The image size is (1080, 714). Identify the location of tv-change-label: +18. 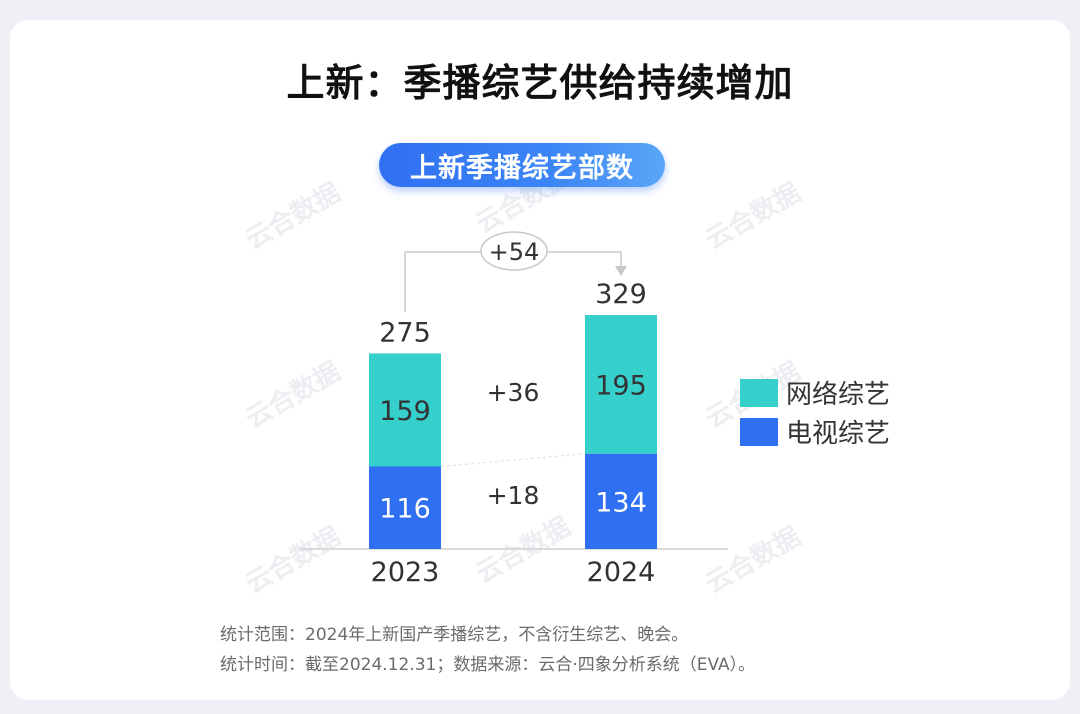
(513, 495).